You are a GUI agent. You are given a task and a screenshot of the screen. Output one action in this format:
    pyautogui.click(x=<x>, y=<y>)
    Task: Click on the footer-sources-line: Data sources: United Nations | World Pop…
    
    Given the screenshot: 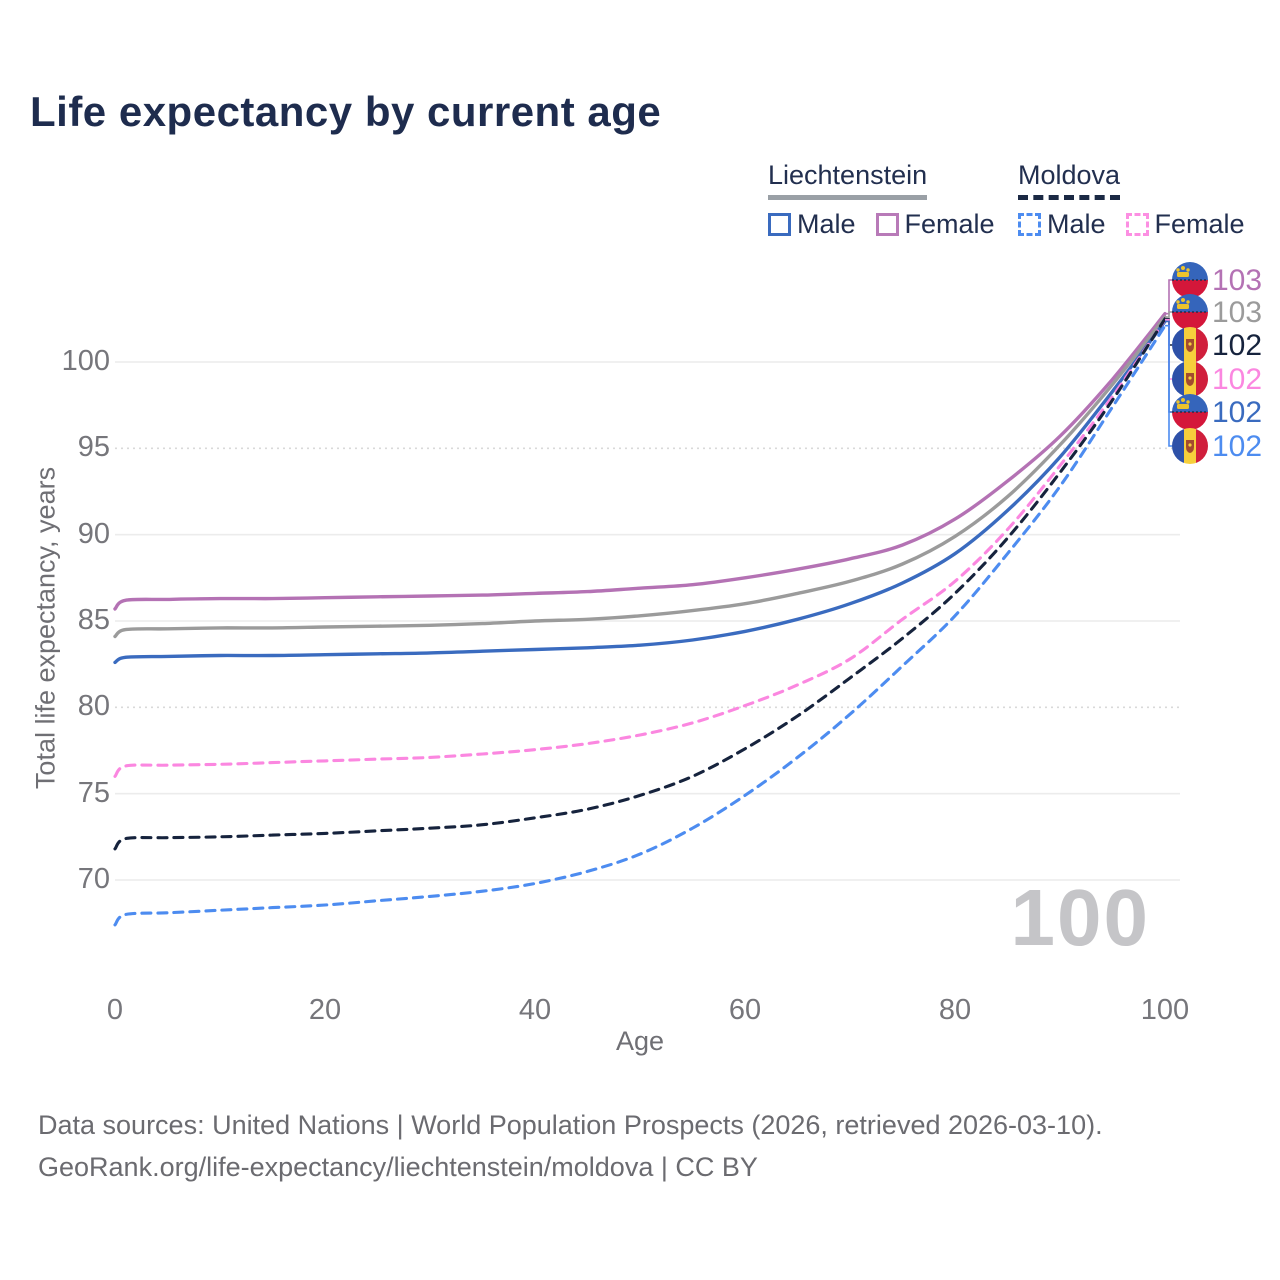 What is the action you would take?
    pyautogui.click(x=570, y=1125)
    